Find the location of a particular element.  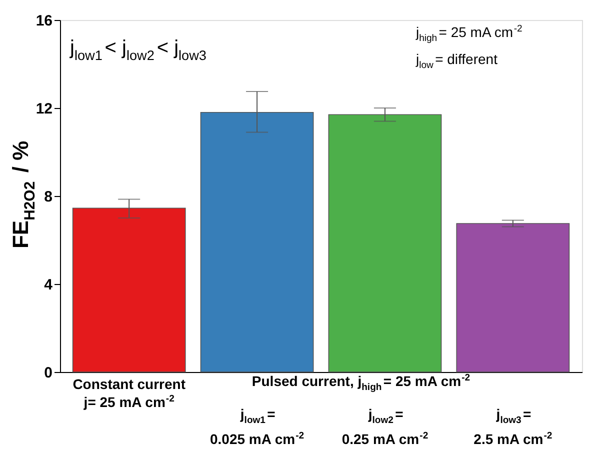

y-tick-label: 8 is located at coordinates (48, 197).